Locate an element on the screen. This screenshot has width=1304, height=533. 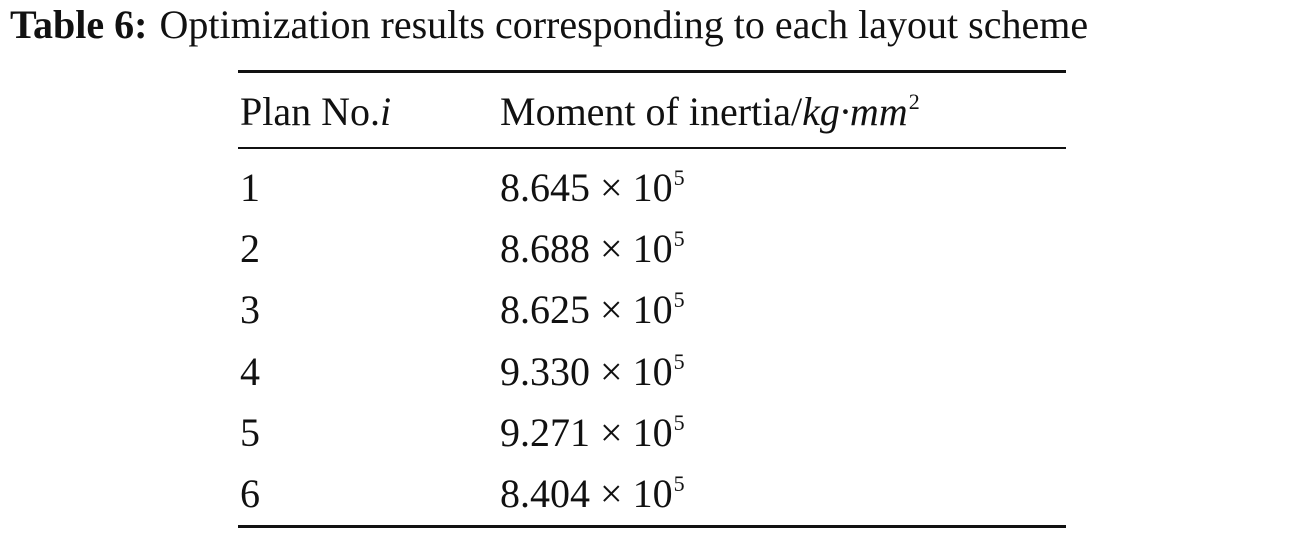
cell-plan-number: 1 is located at coordinates (250, 187).